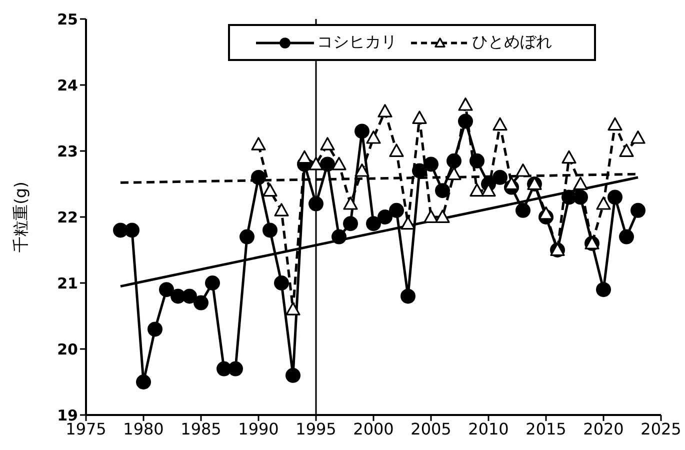 The height and width of the screenshot is (450, 685). What do you see at coordinates (201, 428) in the screenshot?
I see `x-tick-label: 1985` at bounding box center [201, 428].